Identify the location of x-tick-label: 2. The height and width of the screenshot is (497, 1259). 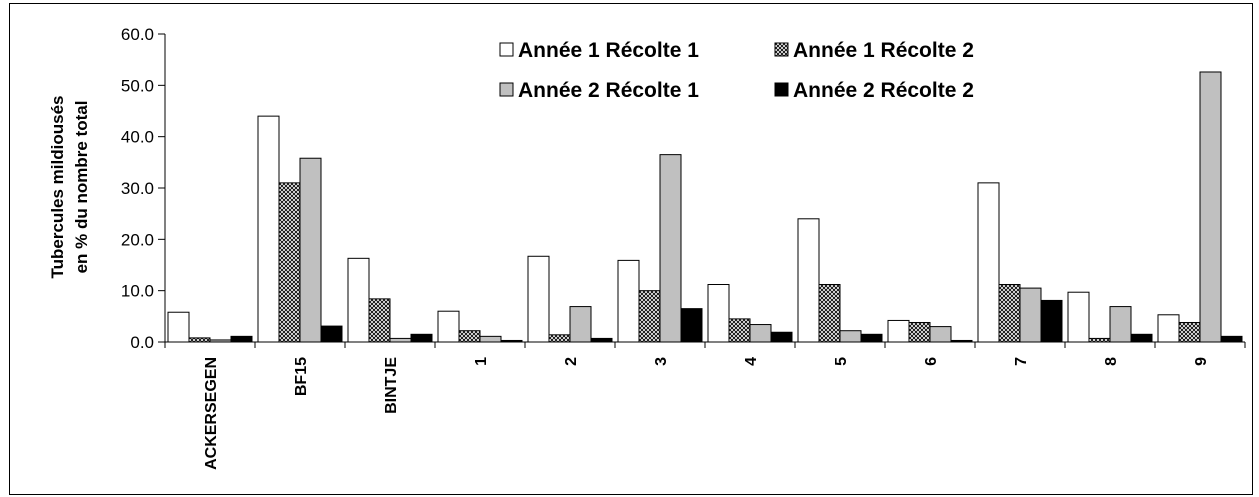
(571, 361).